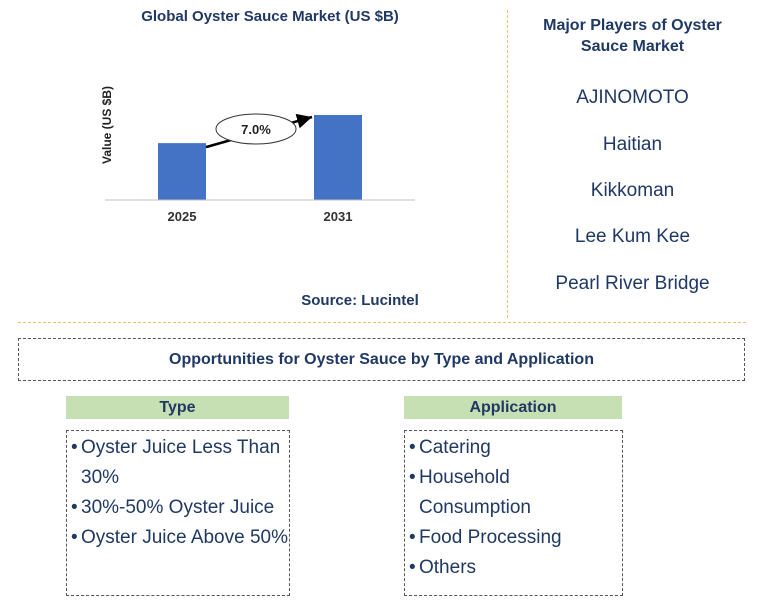  Describe the element at coordinates (632, 144) in the screenshot. I see `player-haitian: Haitian` at that location.